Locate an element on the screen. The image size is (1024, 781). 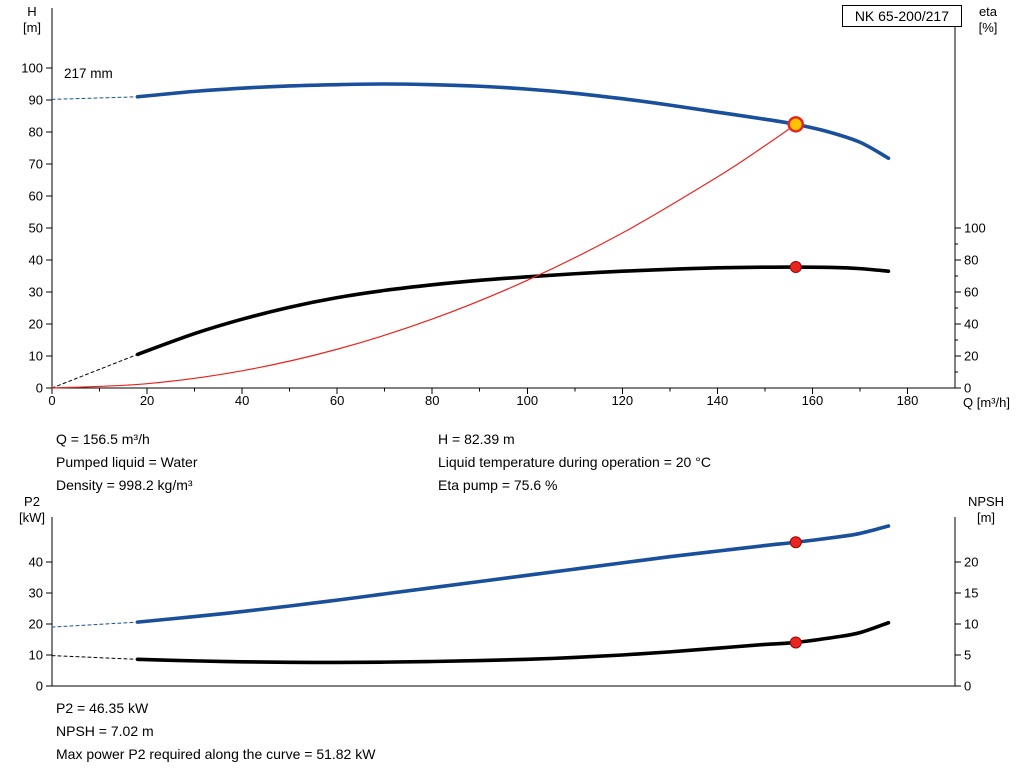
x-tick-label: 80 is located at coordinates (432, 400).